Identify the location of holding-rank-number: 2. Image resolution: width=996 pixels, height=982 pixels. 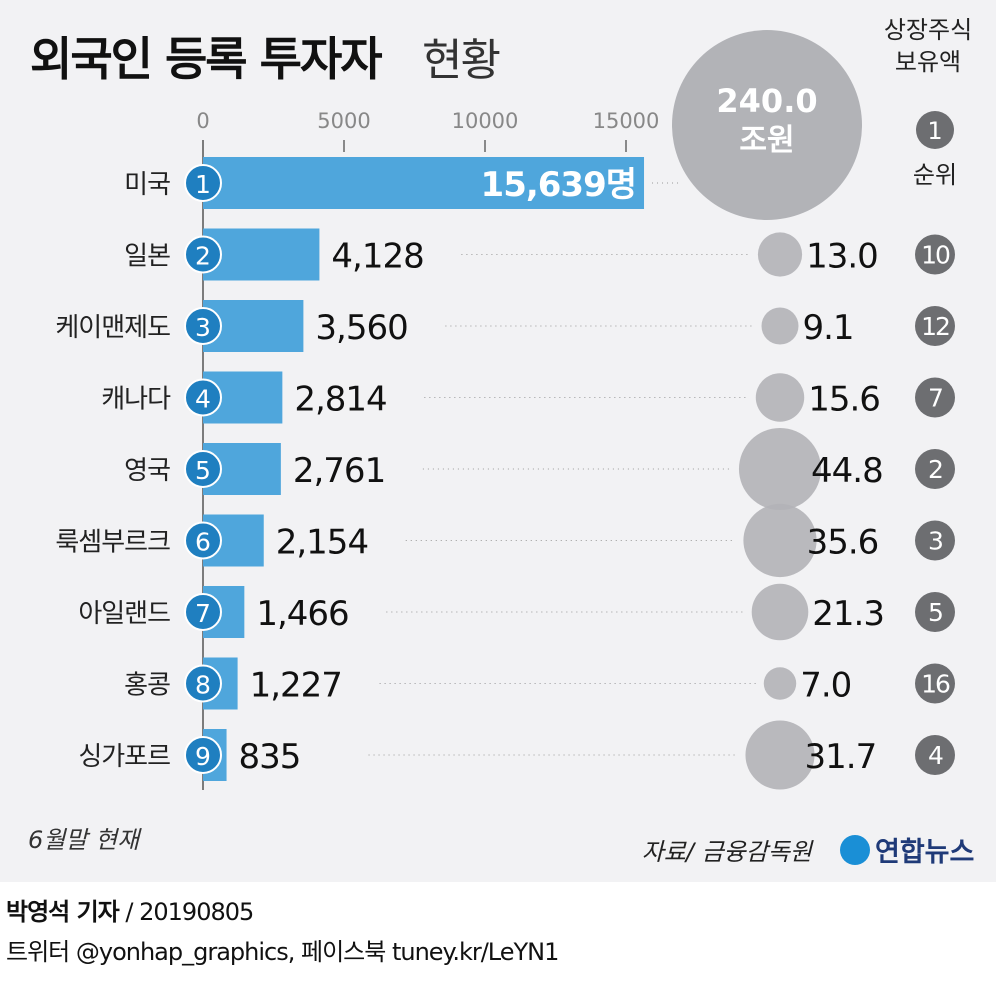
(935, 469).